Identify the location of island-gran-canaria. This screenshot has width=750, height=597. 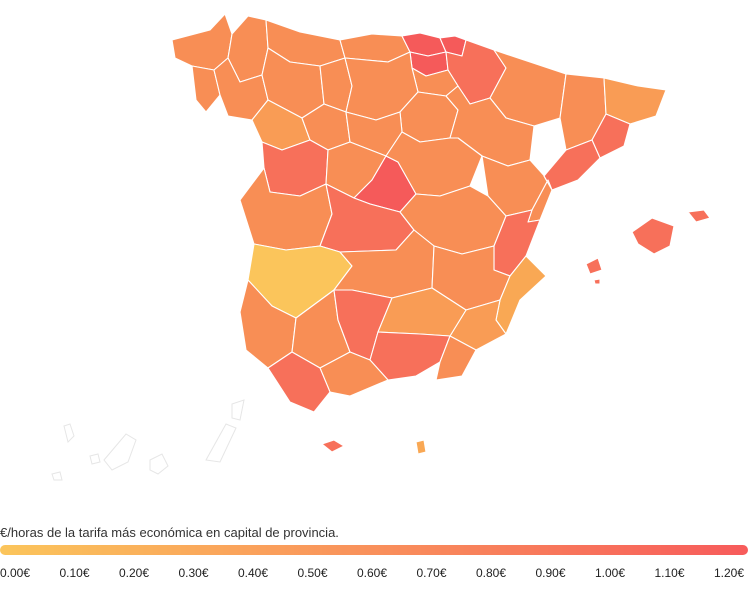
(159, 464).